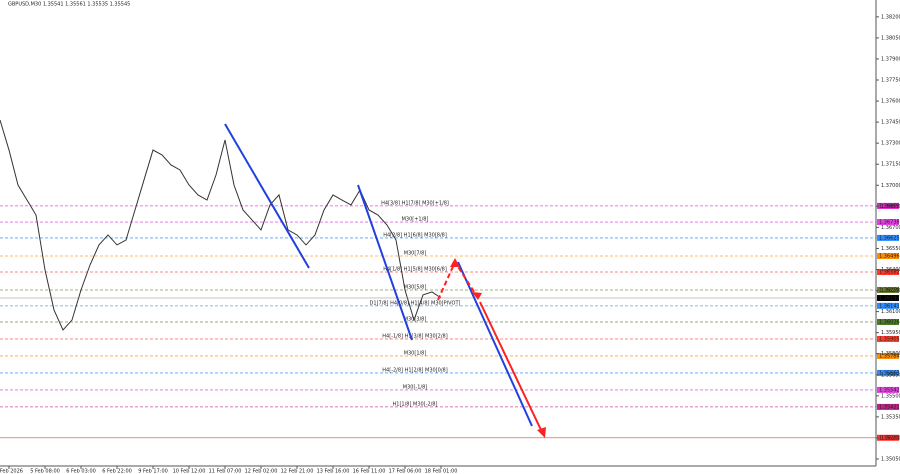 The image size is (900, 474). I want to click on y-tick-label: 1.35350, so click(890, 417).